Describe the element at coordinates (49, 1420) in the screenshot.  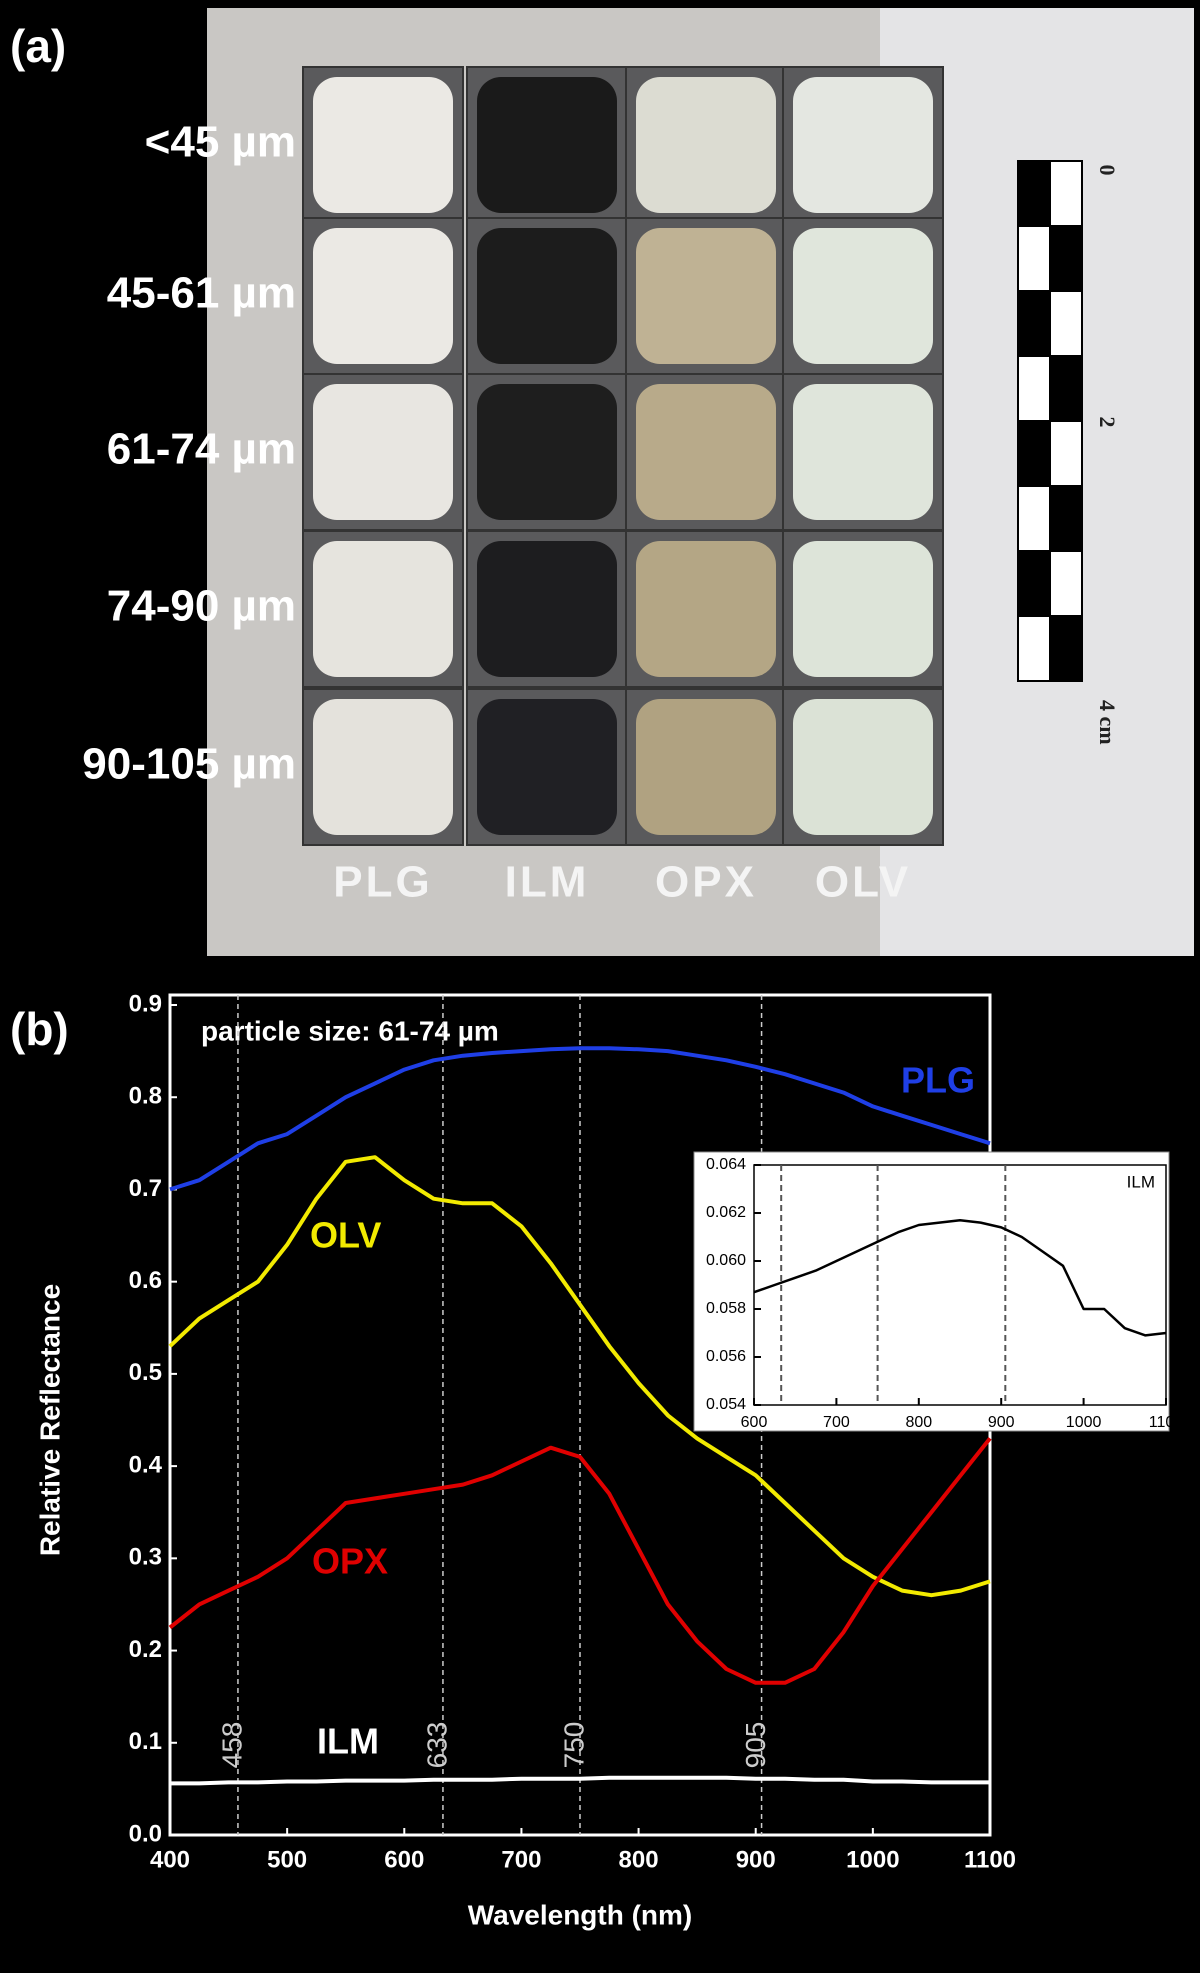
I see `y-axis-label: Relative Reflectance` at that location.